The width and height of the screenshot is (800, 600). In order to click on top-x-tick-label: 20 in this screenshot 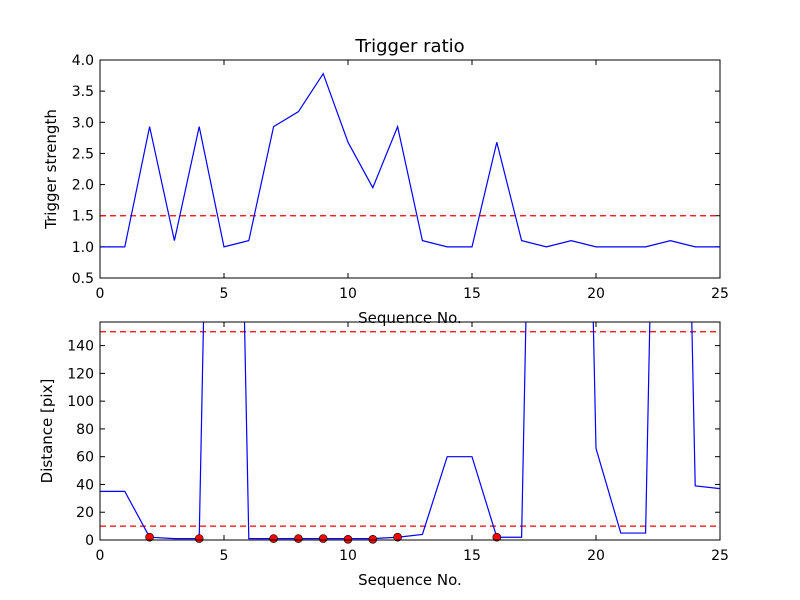, I will do `click(596, 294)`.